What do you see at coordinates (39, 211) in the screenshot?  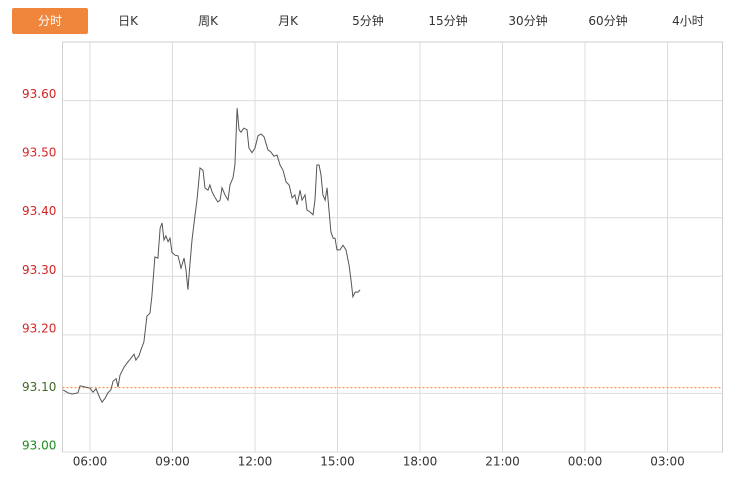 I see `y-tick-label: 93.40` at bounding box center [39, 211].